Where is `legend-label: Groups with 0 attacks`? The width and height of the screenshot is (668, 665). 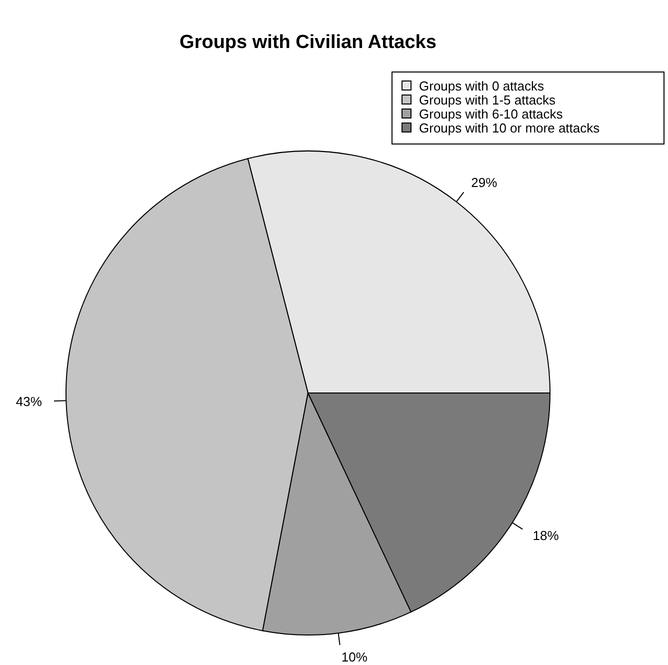 legend-label: Groups with 0 attacks is located at coordinates (481, 86).